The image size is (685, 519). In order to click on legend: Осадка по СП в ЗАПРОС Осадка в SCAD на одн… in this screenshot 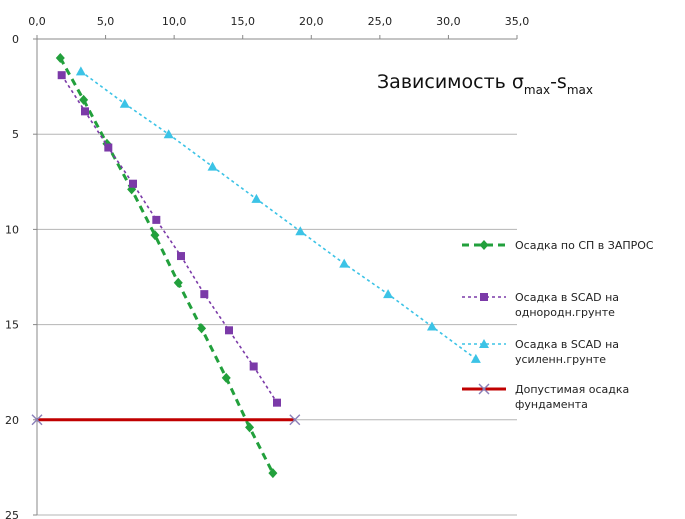, I will do `click(558, 325)`.